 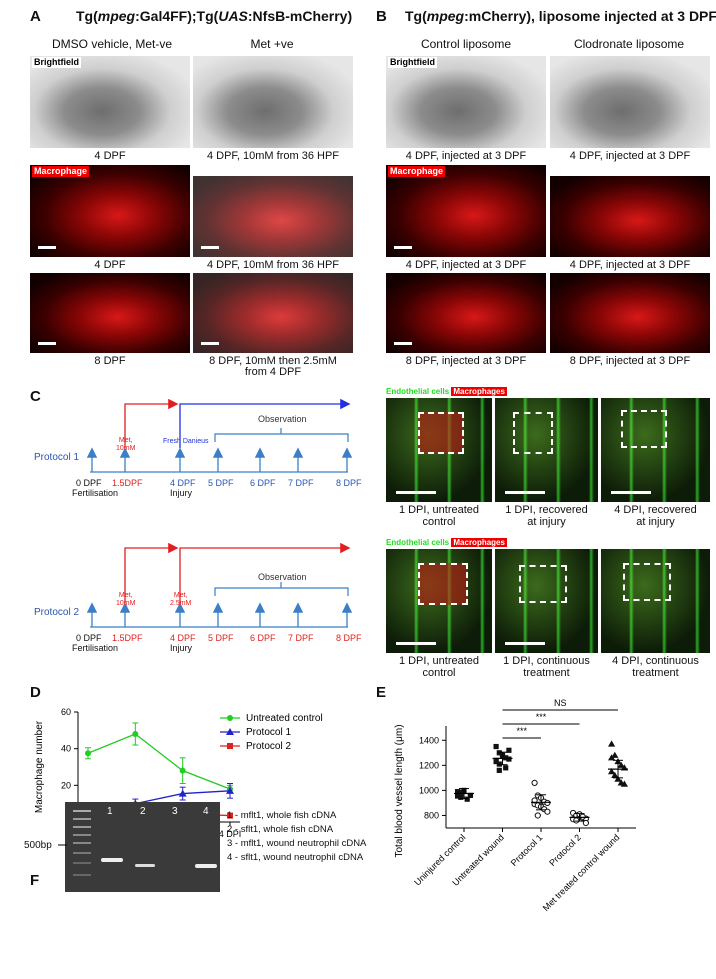 I want to click on y-axis-label: Macrophage number, so click(x=39, y=766).